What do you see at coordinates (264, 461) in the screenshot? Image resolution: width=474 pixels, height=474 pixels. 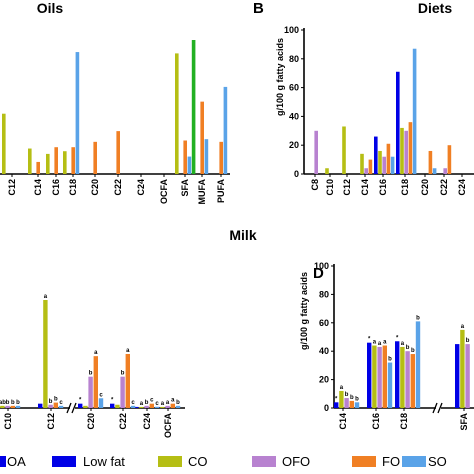 I see `legend-swatch-ofo` at bounding box center [264, 461].